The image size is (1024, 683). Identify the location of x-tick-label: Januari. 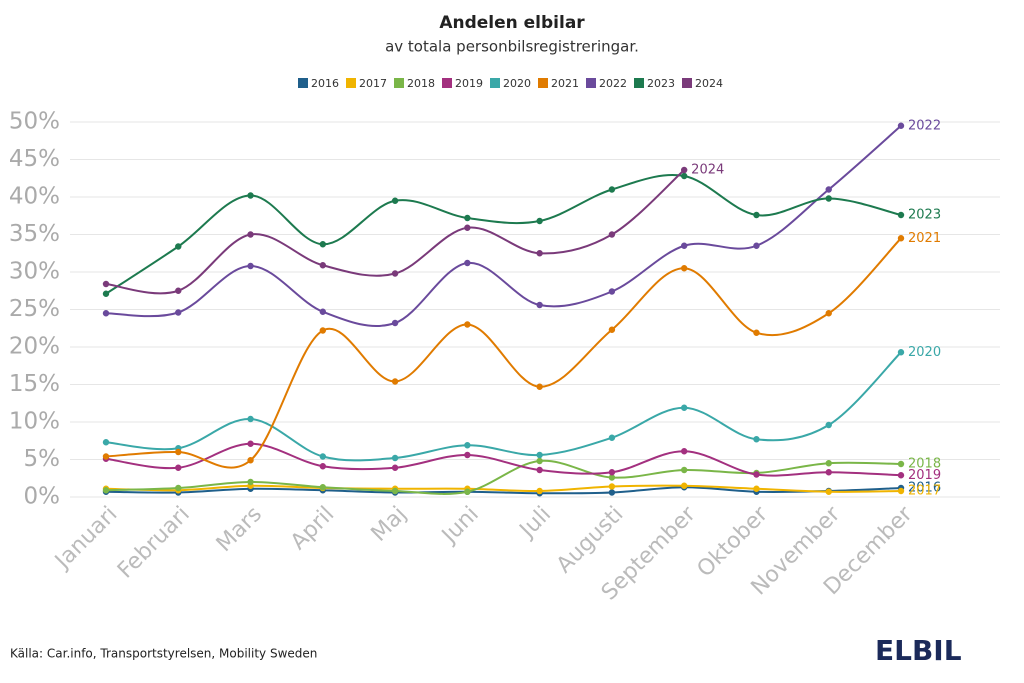
(85, 538).